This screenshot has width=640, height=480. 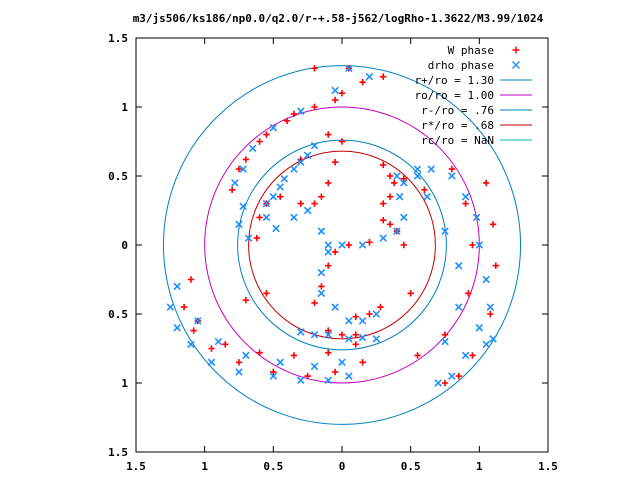 What do you see at coordinates (471, 50) in the screenshot?
I see `legend-label: W phase` at bounding box center [471, 50].